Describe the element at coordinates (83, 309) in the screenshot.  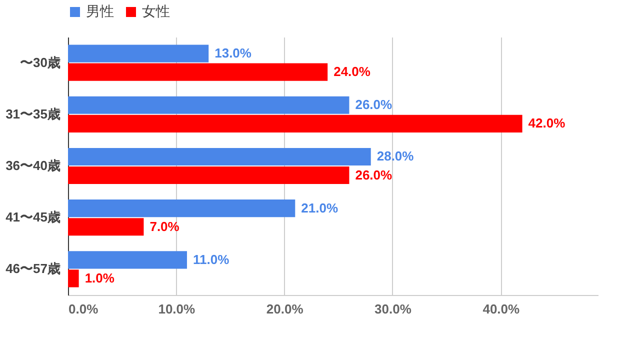
I see `x-tick-label: 0.0%` at that location.